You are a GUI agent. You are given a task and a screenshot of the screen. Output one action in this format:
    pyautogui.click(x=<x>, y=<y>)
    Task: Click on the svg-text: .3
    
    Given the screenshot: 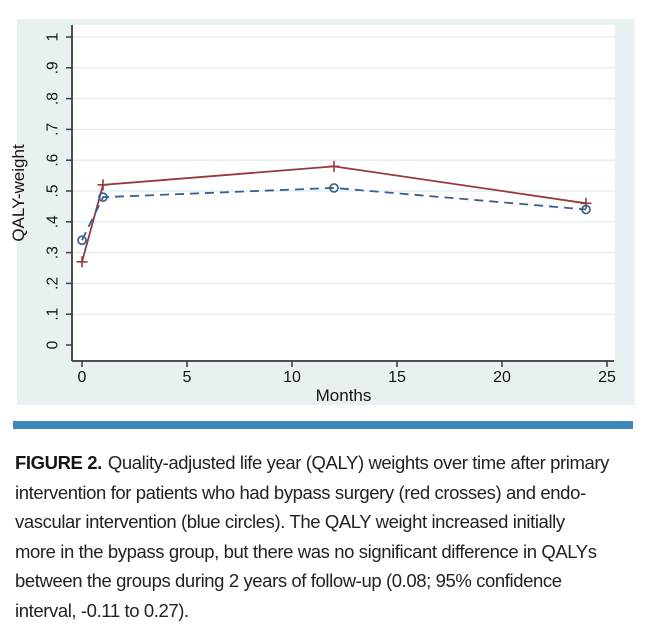 What is the action you would take?
    pyautogui.click(x=52, y=252)
    